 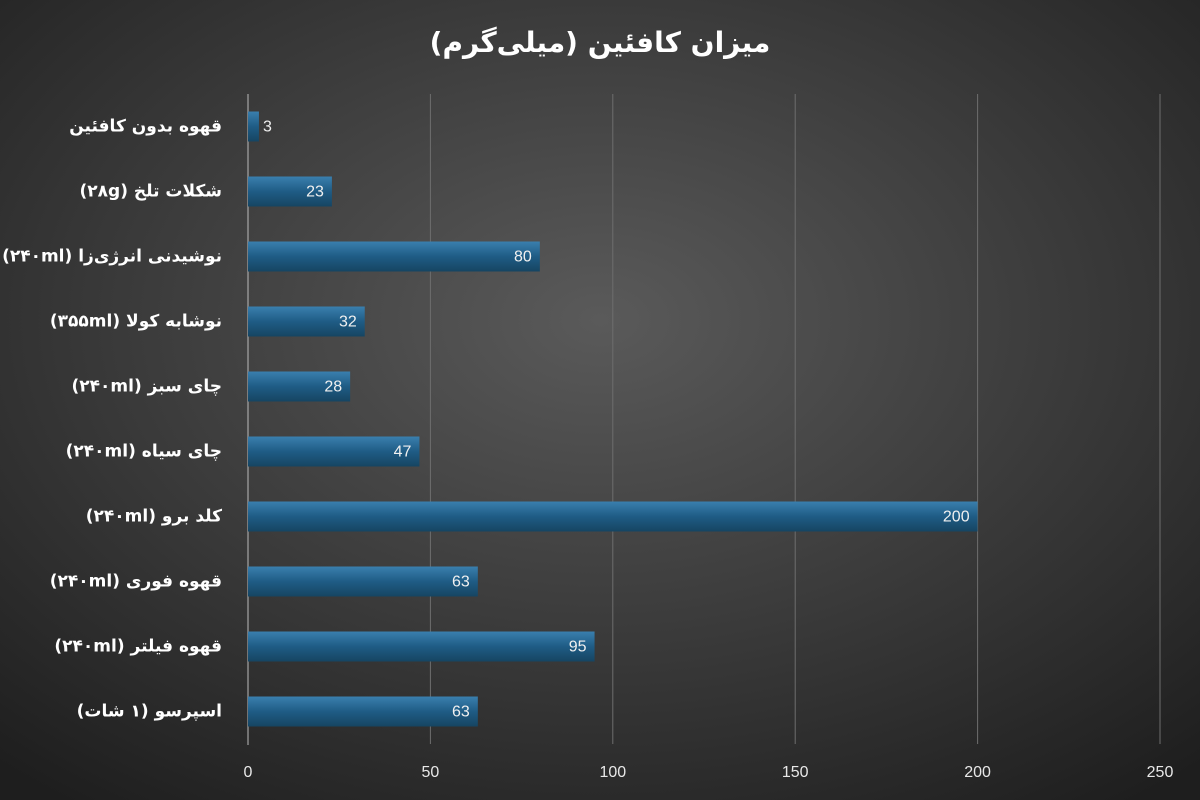 I want to click on value-label: 28, so click(x=333, y=387).